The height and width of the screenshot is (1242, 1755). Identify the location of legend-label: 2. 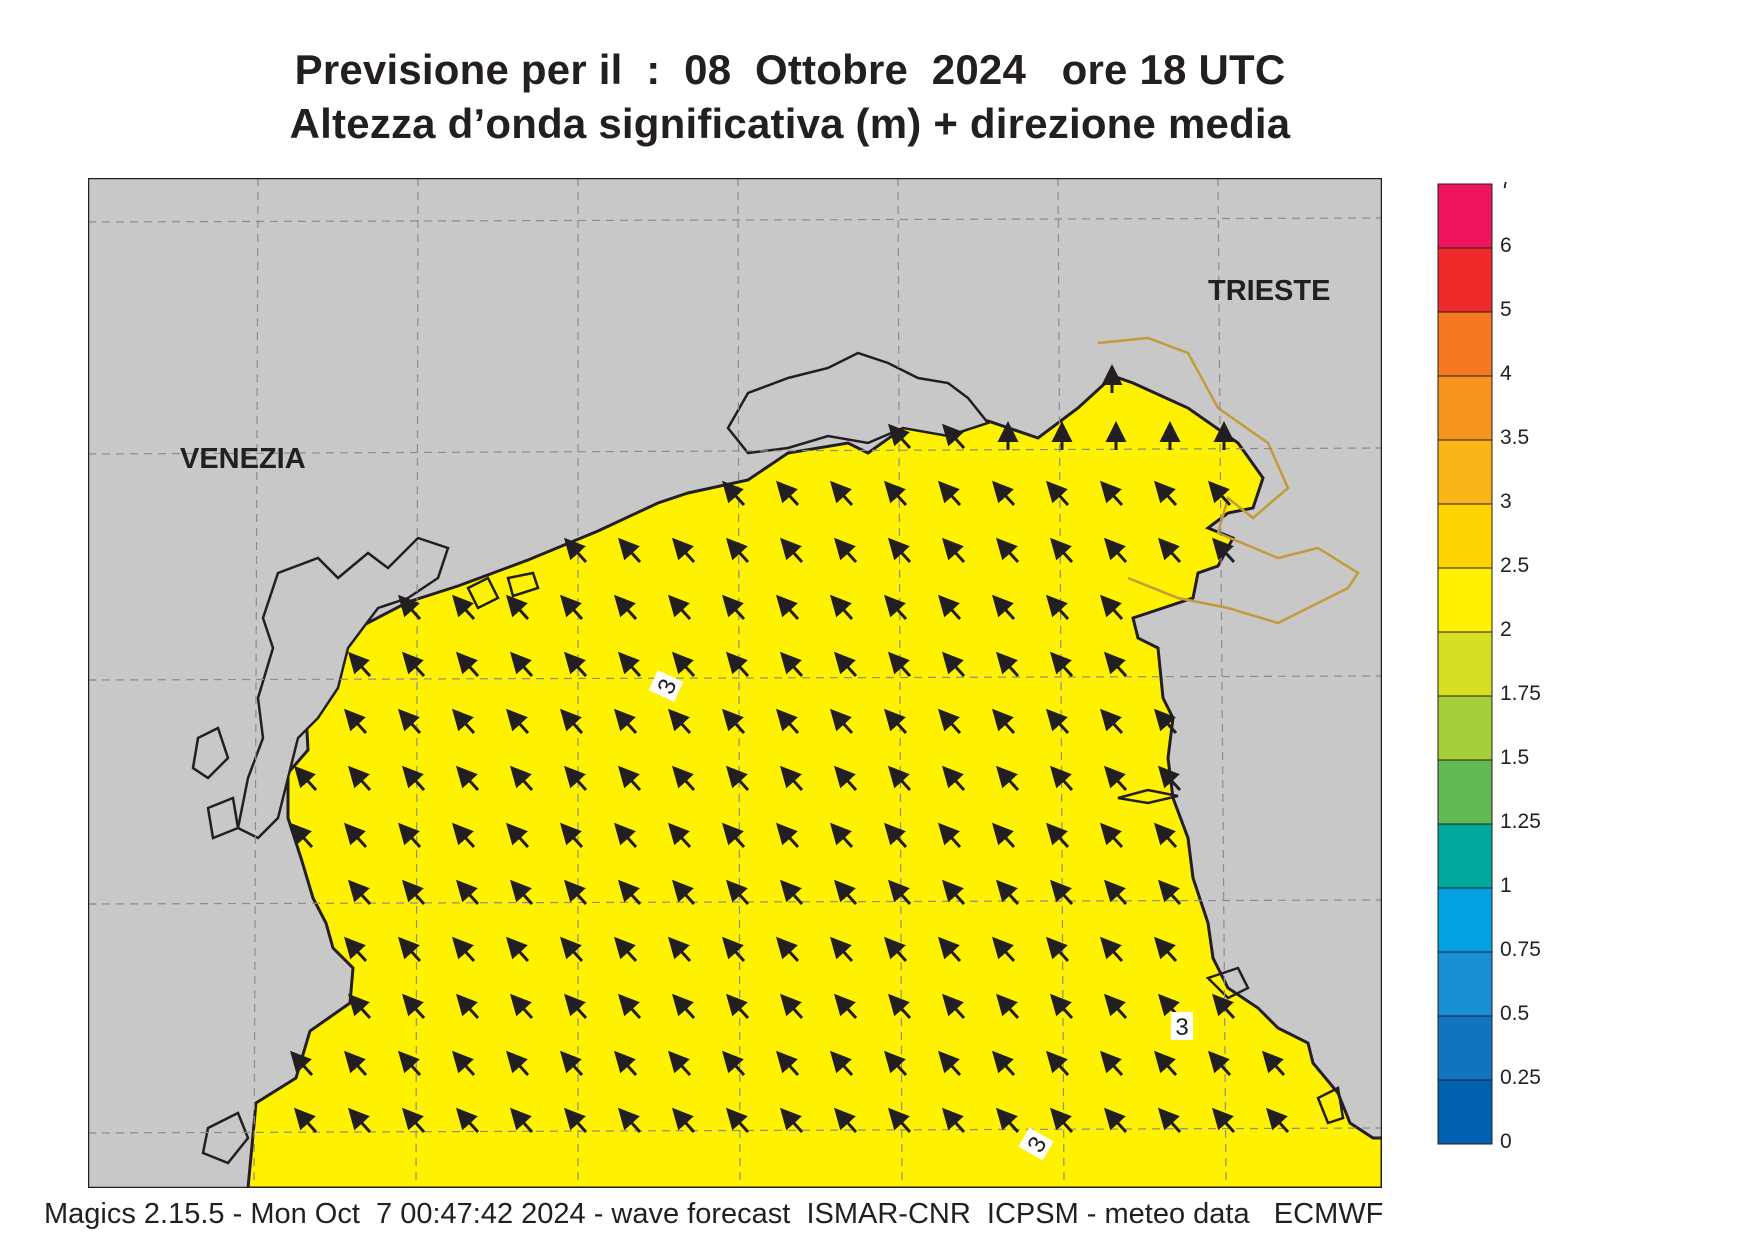
(1506, 629).